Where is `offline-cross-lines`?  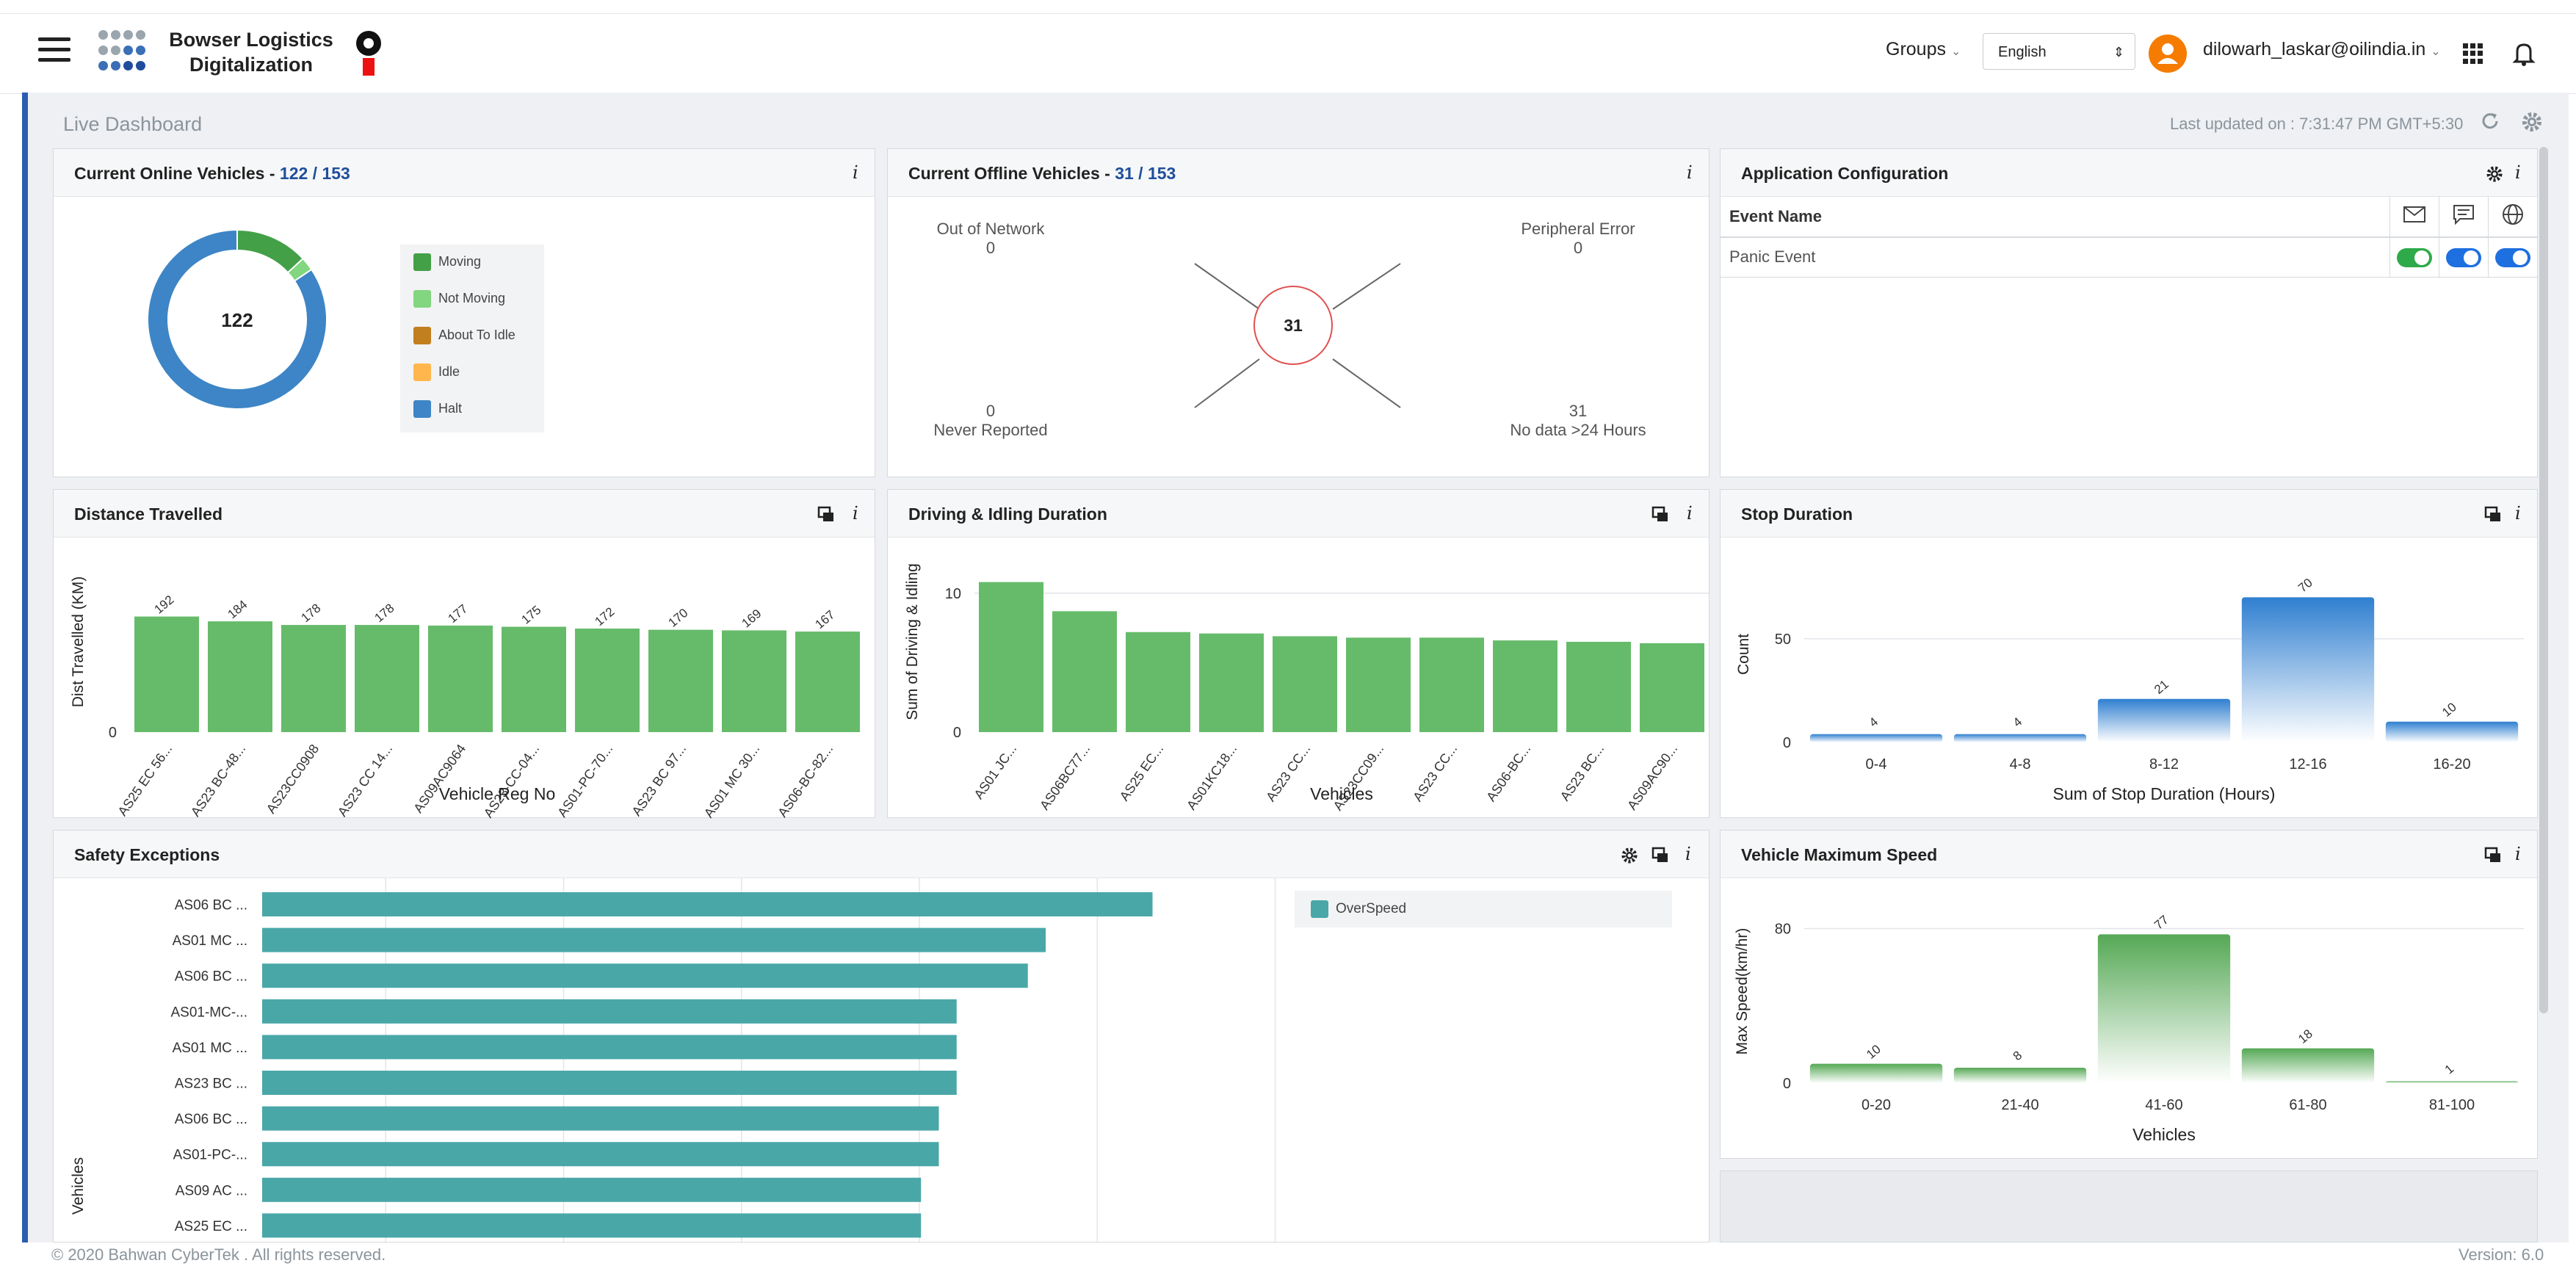 offline-cross-lines is located at coordinates (1297, 335).